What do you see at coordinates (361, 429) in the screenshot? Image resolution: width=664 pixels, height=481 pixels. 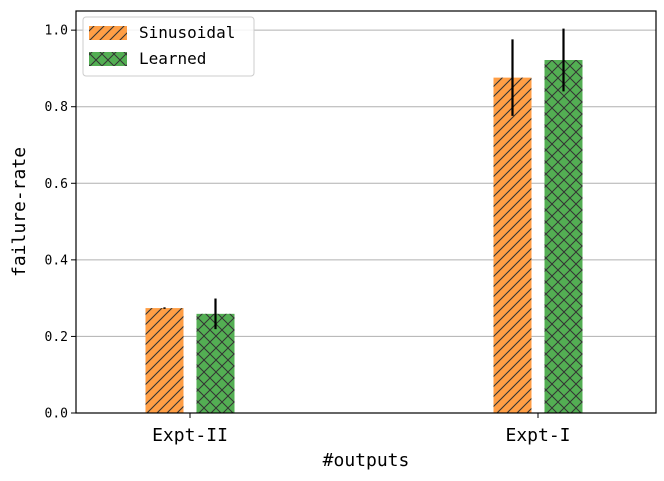 I see `x-axis-ticks: Expt-II Expt-I` at bounding box center [361, 429].